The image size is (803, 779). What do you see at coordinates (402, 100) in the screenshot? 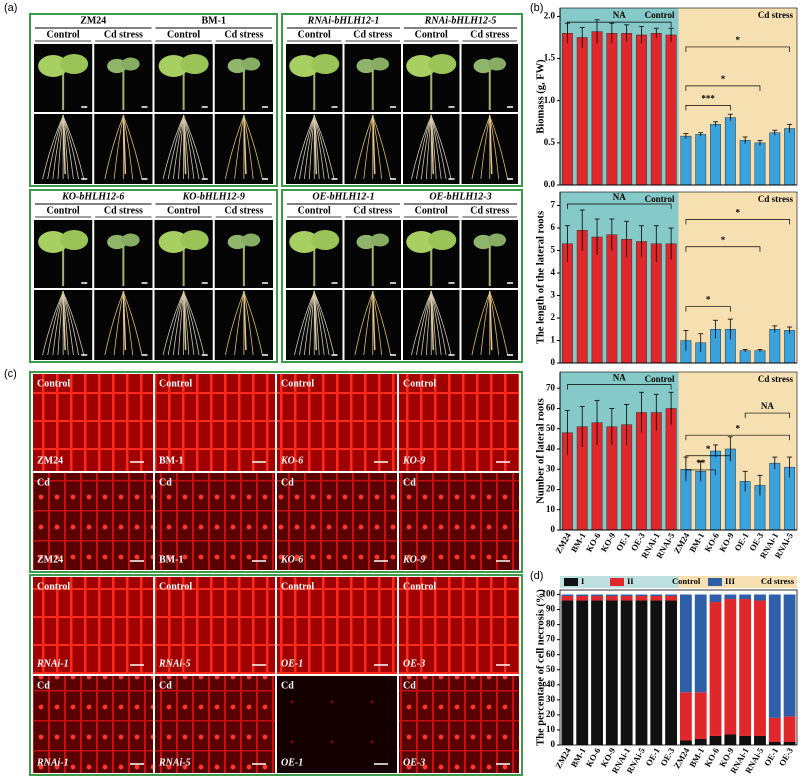
I see `group-frame` at bounding box center [402, 100].